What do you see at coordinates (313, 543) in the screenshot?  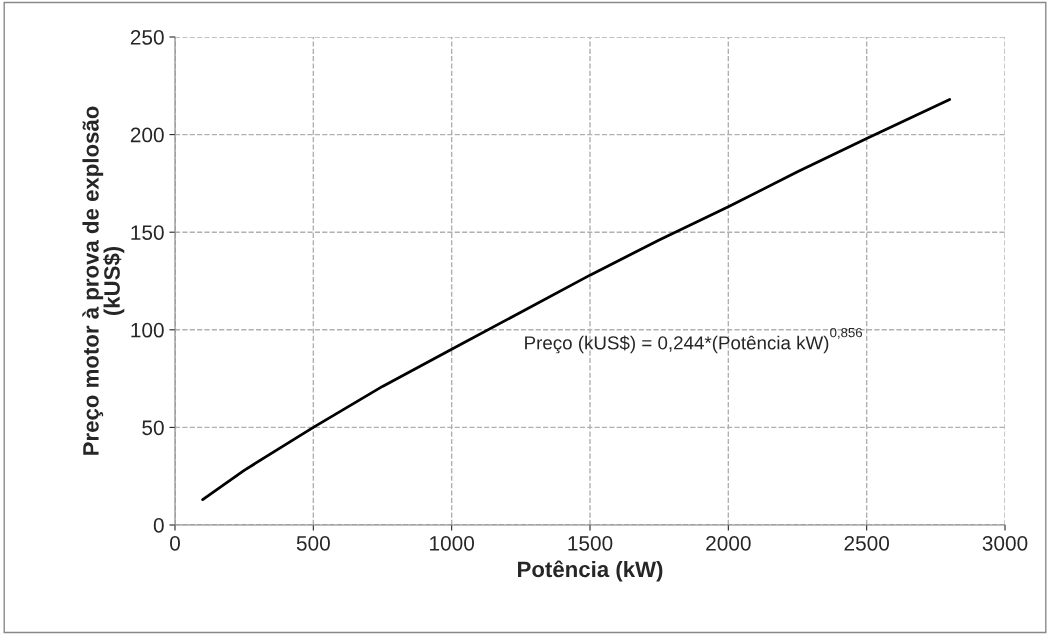 I see `x-tick-label: 500` at bounding box center [313, 543].